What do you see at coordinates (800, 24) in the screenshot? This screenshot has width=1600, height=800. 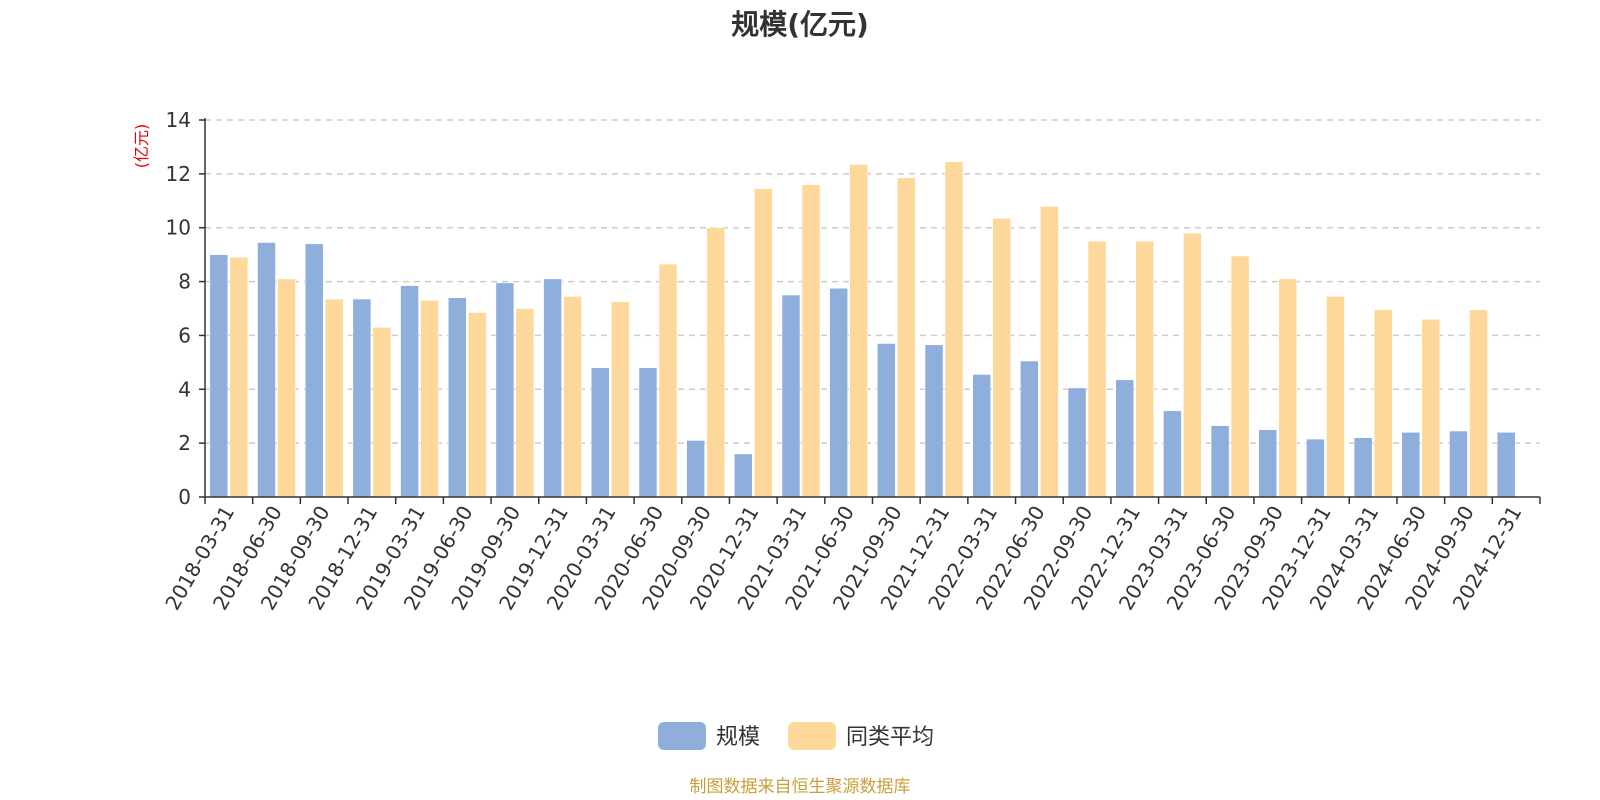 I see `chart-title: 规模(亿元)` at bounding box center [800, 24].